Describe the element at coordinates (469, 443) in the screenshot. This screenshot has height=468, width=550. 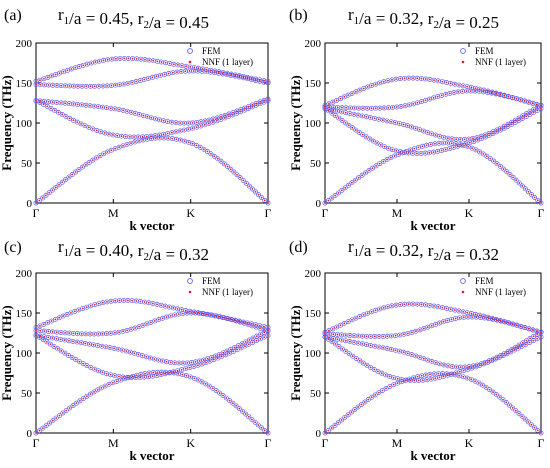
I see `x-tick-label: K` at that location.